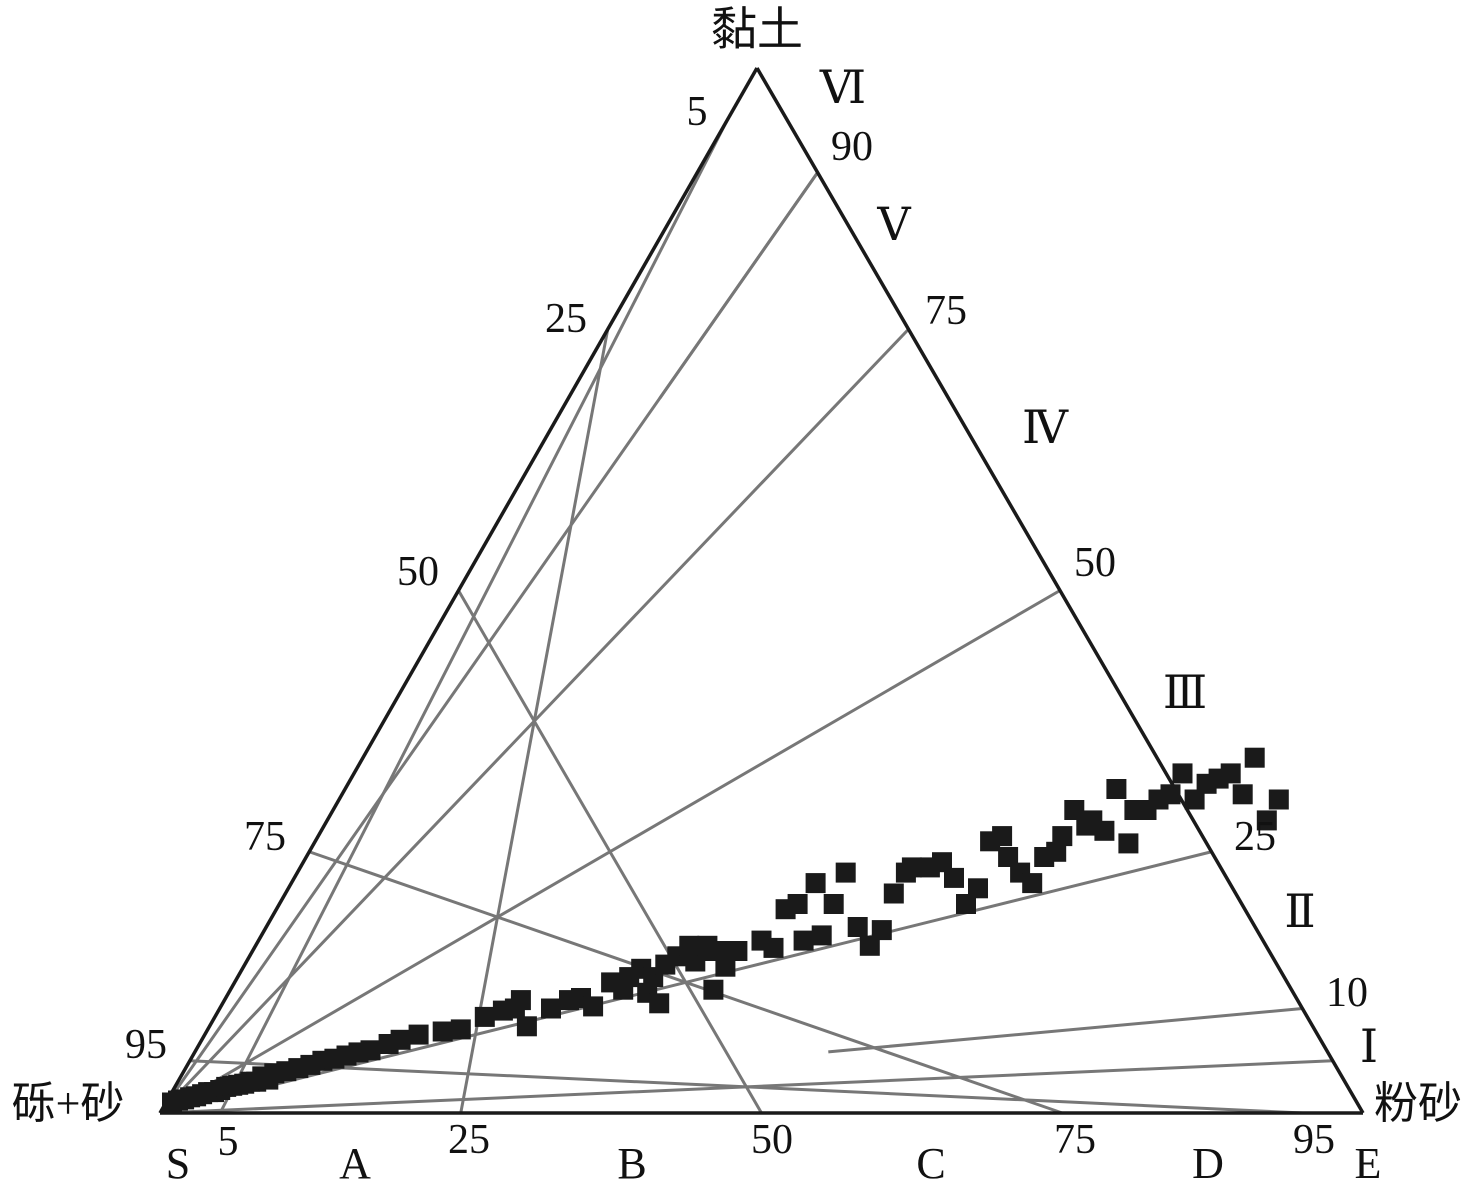 The width and height of the screenshot is (1476, 1194). Describe the element at coordinates (178, 1163) in the screenshot. I see `zone-label-S: S` at that location.